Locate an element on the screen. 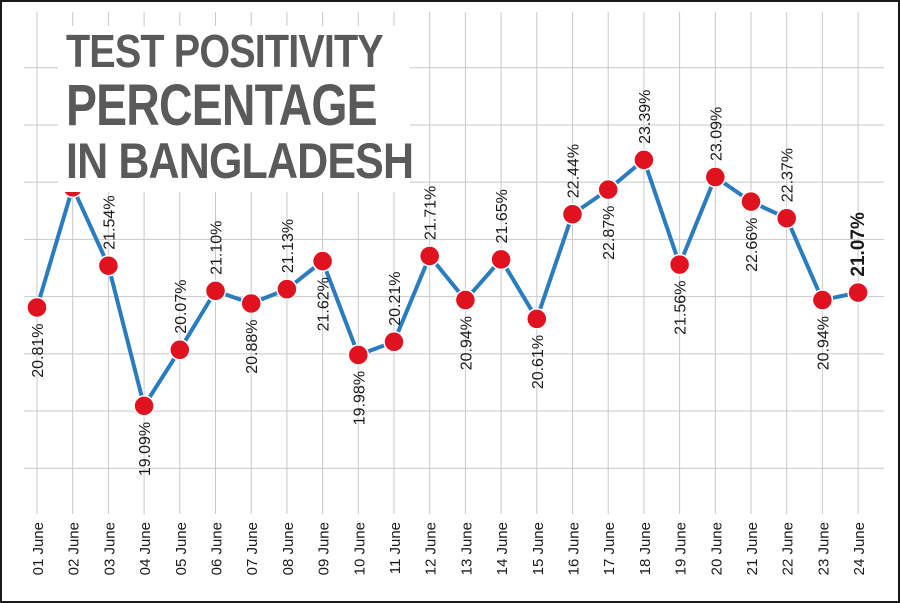 The image size is (900, 603). data-label: 20.21% is located at coordinates (395, 299).